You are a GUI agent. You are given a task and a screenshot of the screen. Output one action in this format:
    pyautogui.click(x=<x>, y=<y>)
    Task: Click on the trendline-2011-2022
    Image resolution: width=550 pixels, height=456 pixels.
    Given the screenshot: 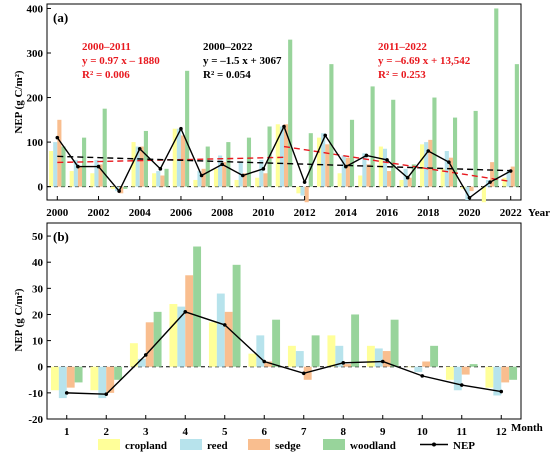 What is the action you would take?
    pyautogui.click(x=397, y=164)
    